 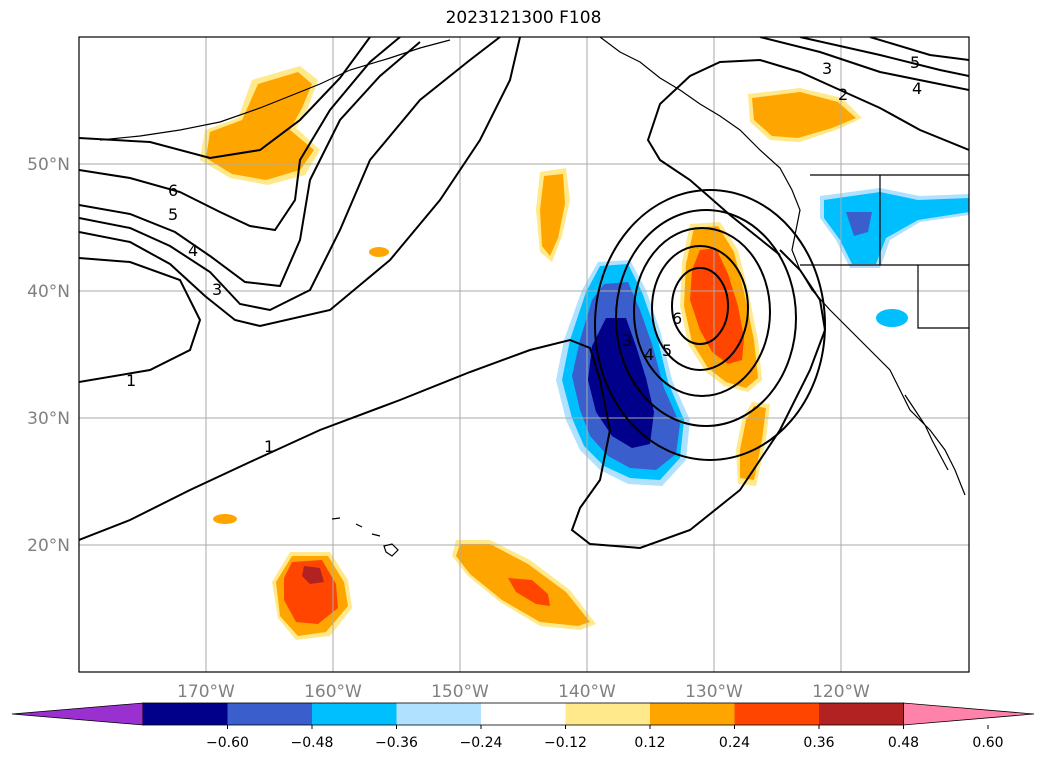 I want to click on colorbar-frame, so click(x=523, y=714).